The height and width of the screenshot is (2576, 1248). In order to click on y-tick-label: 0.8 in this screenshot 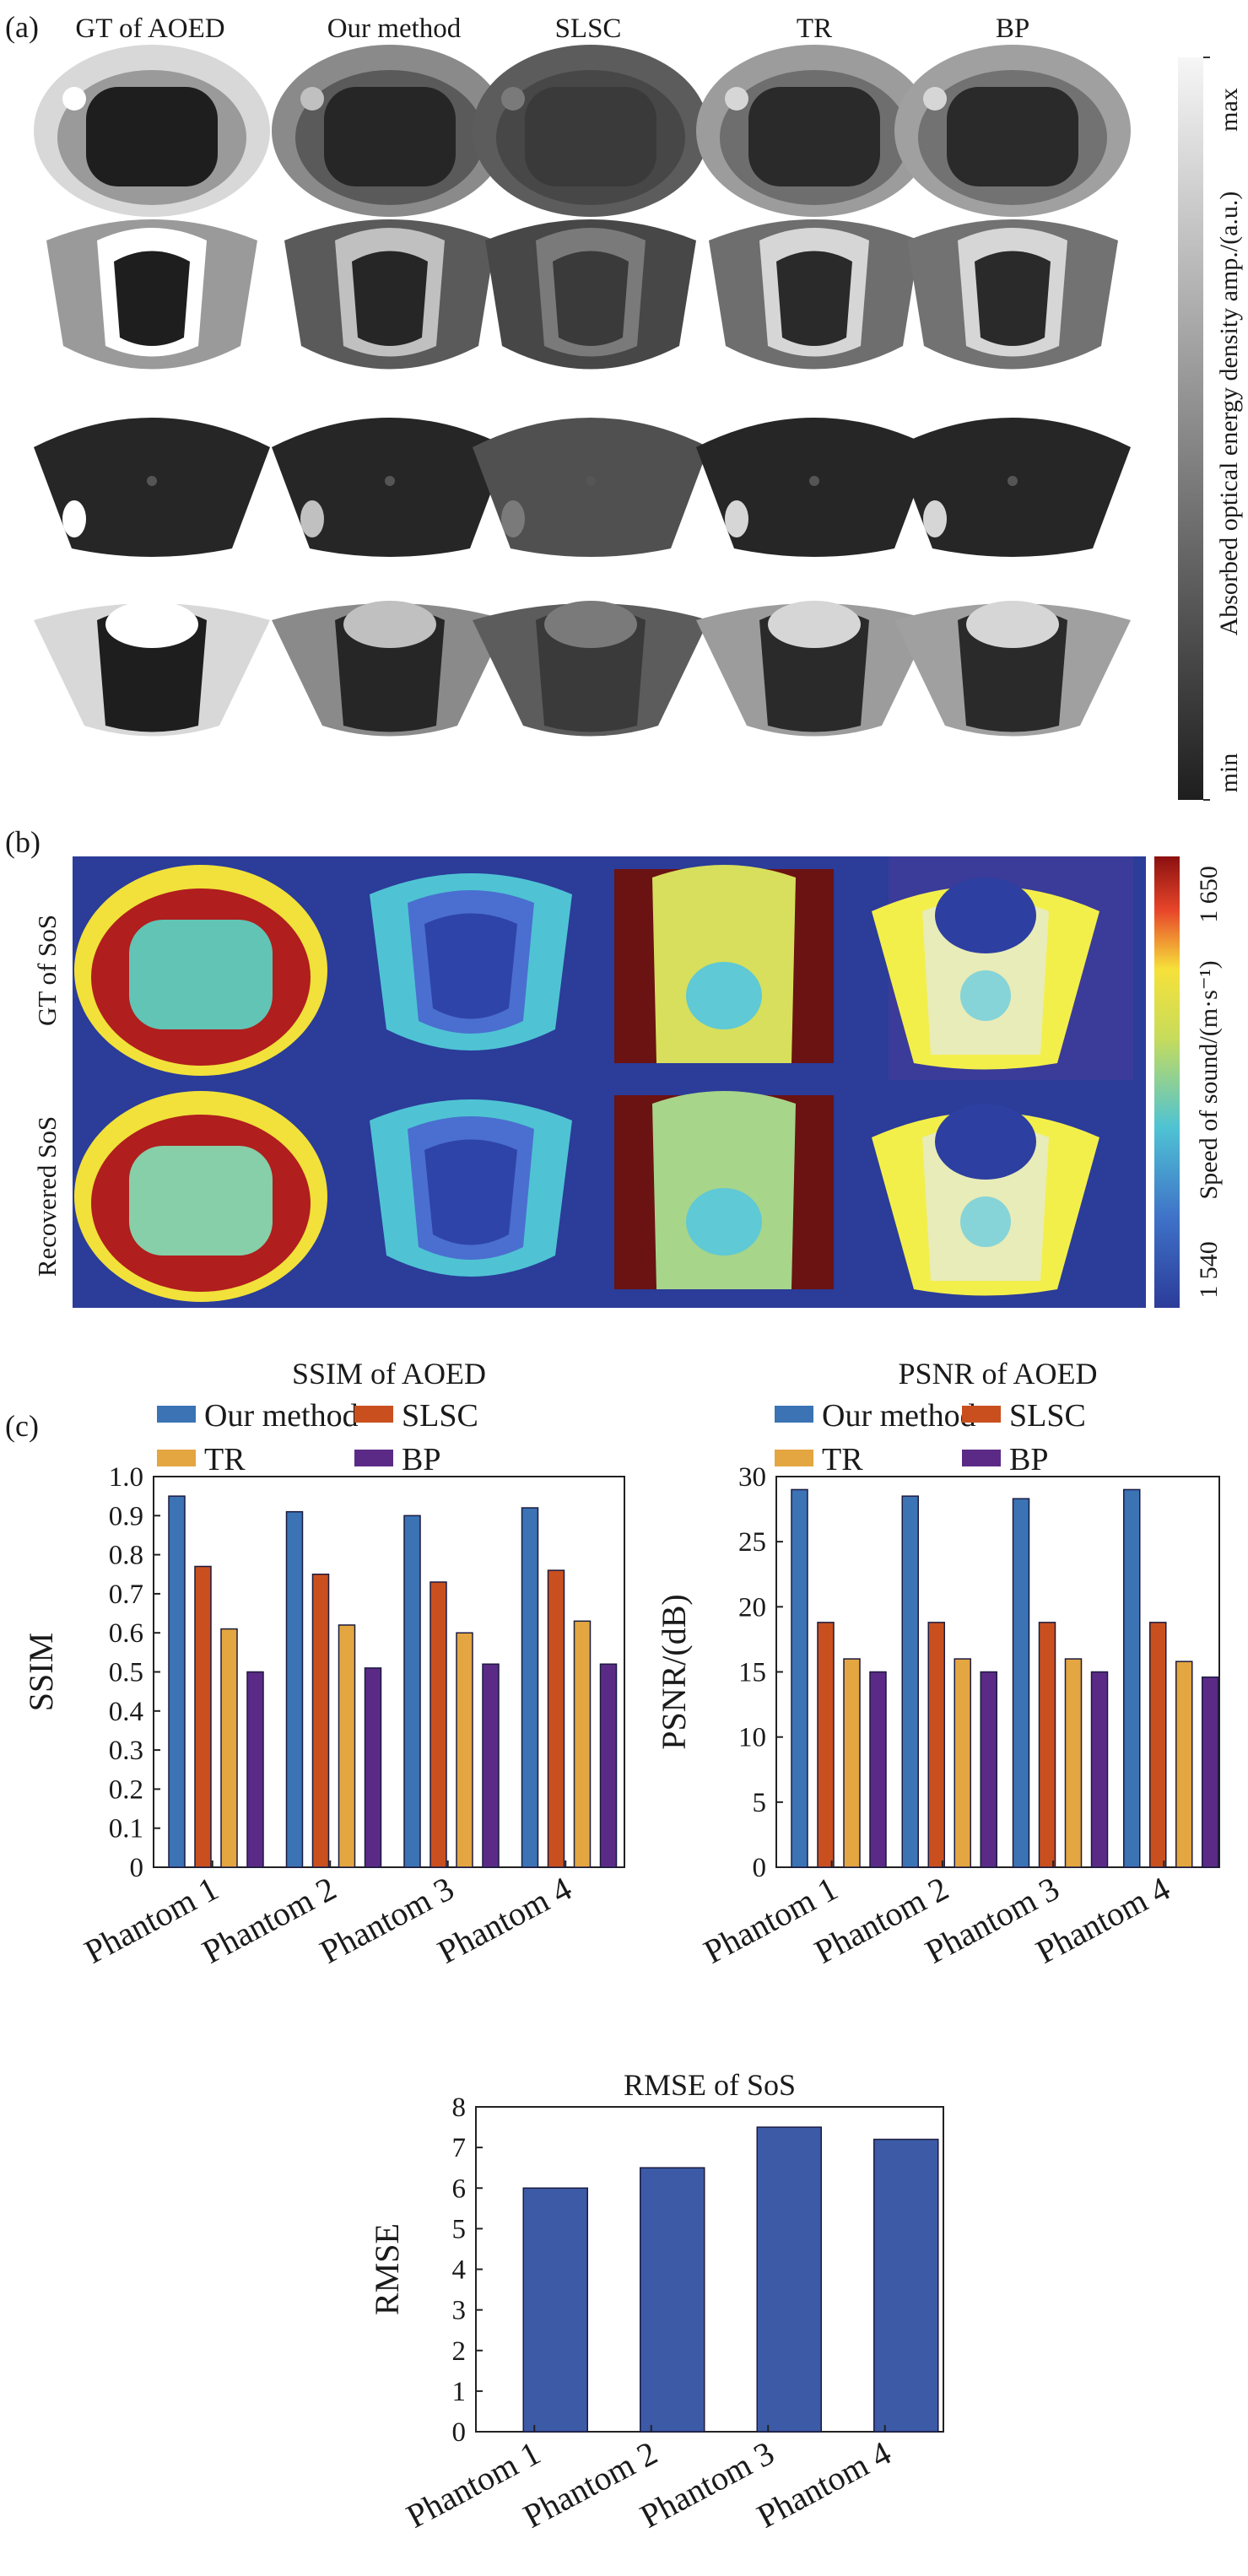, I will do `click(126, 1556)`.